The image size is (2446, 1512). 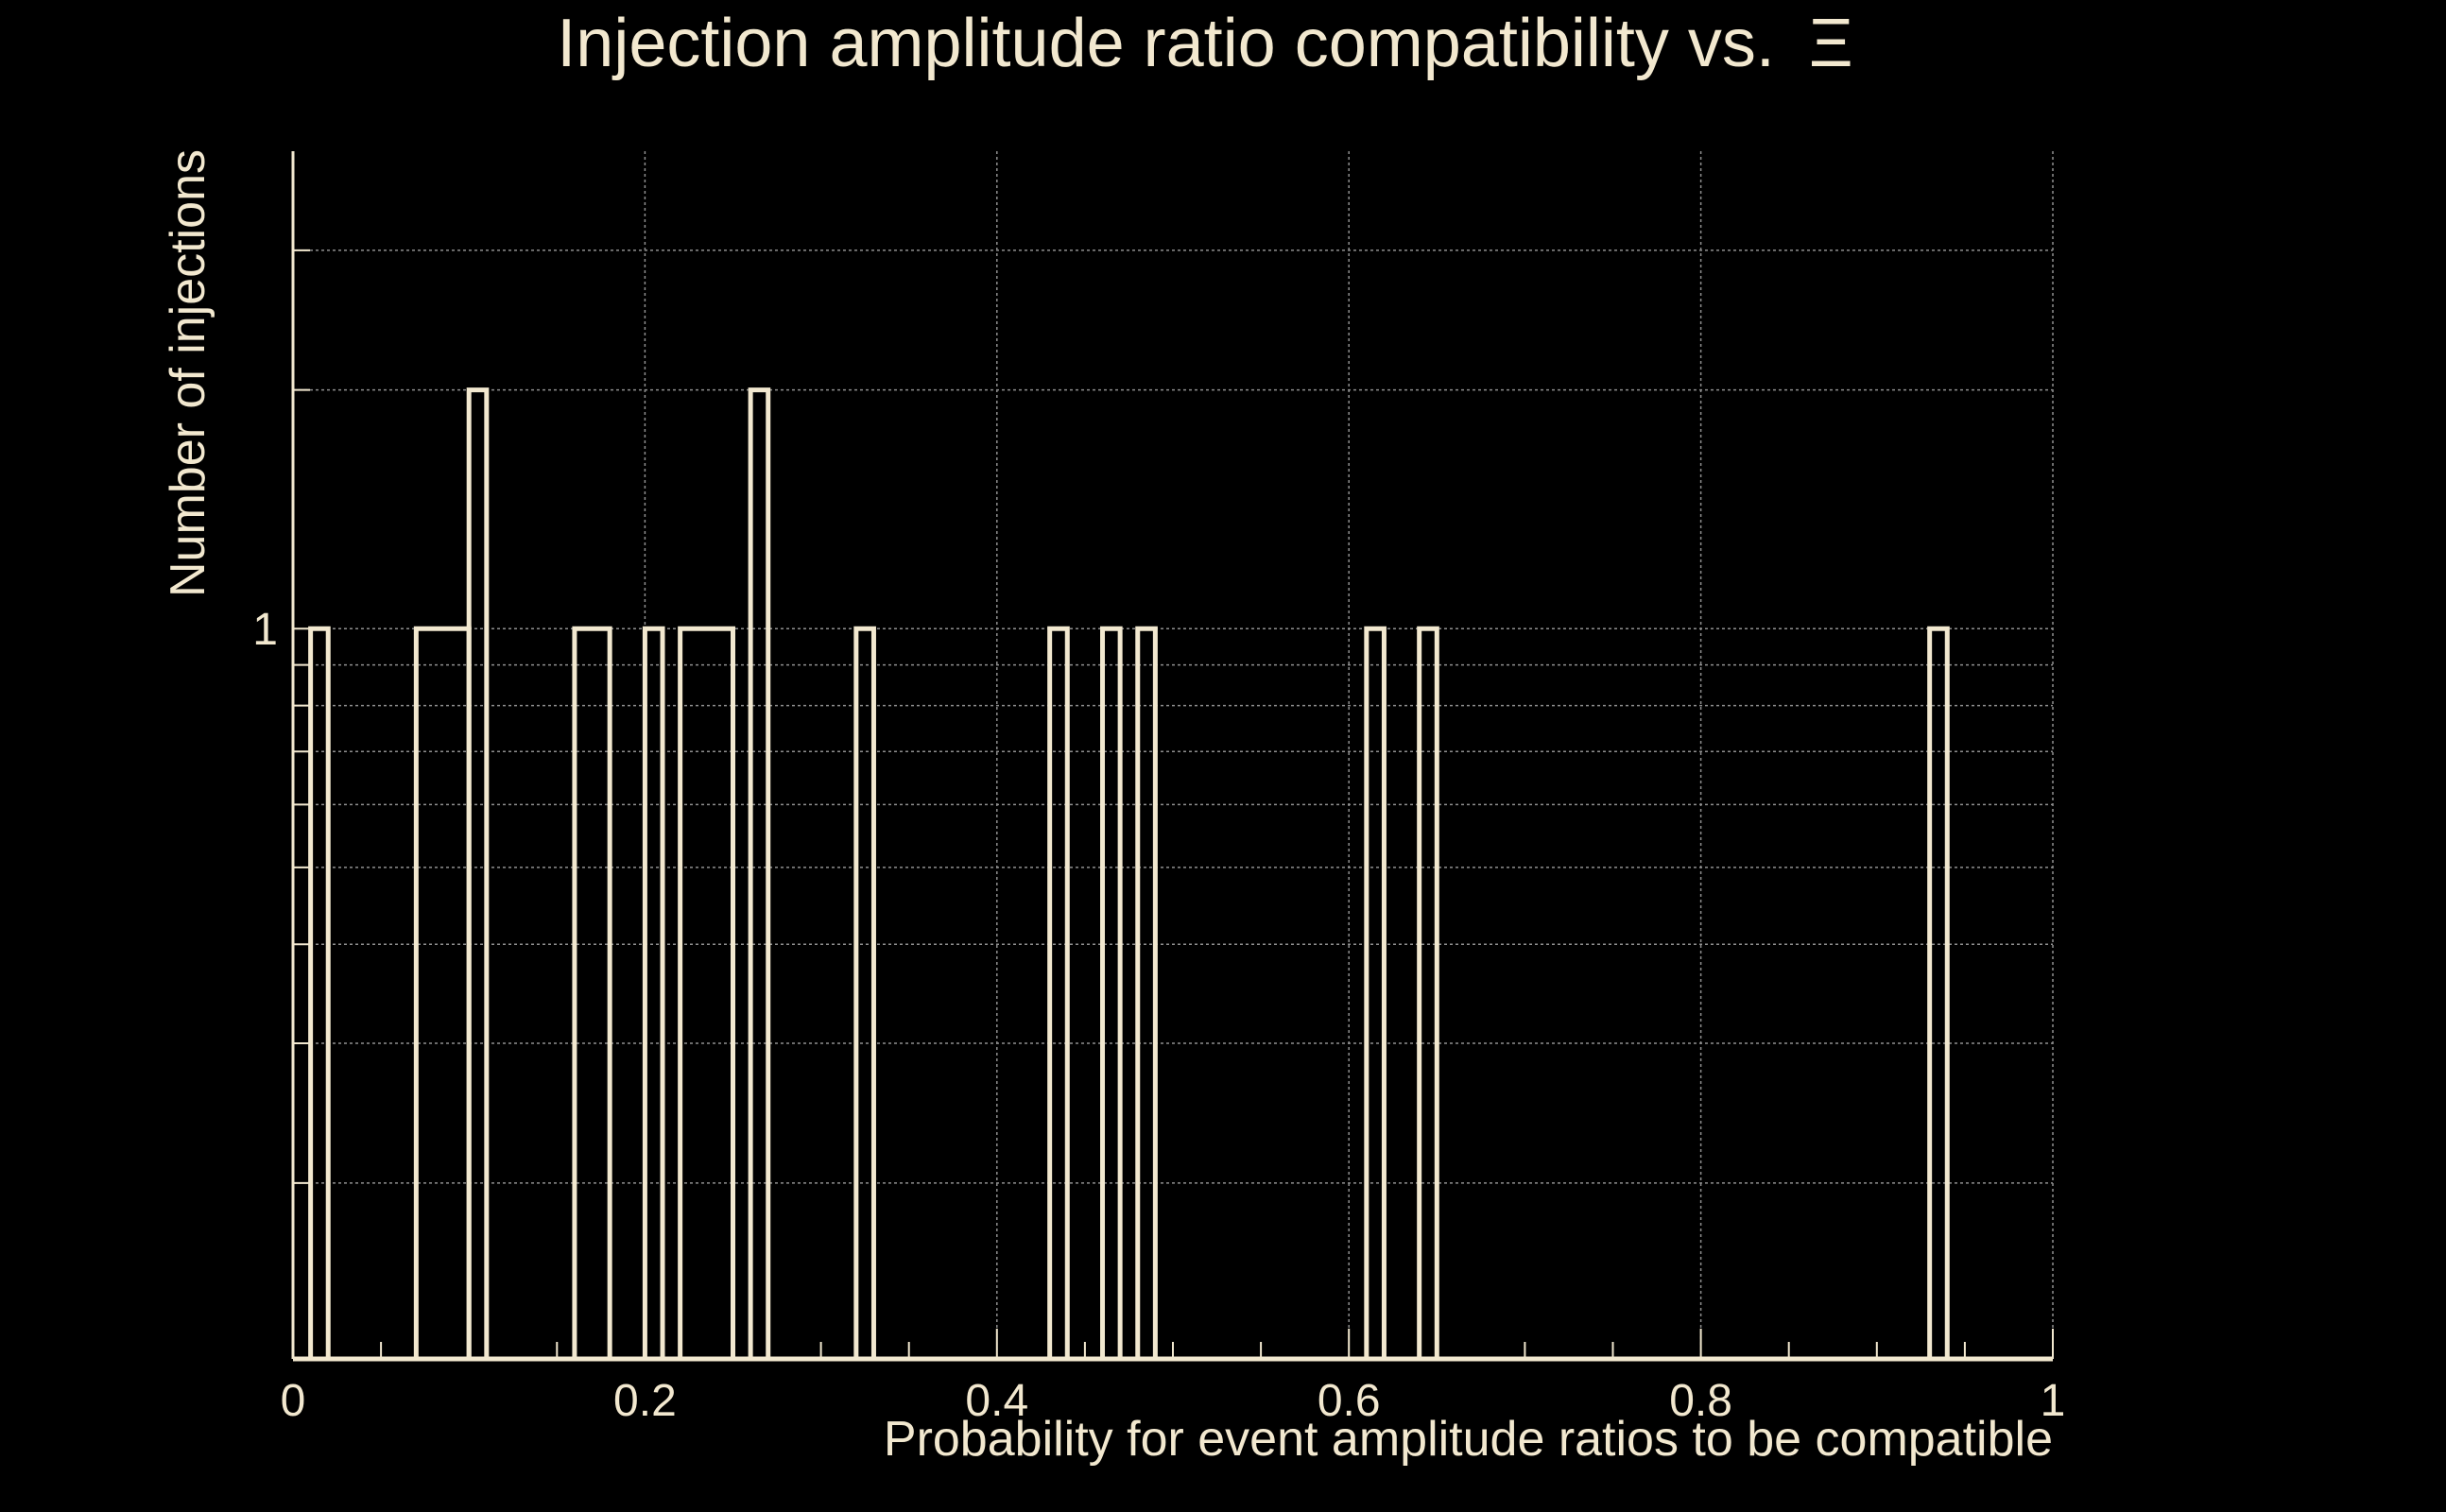 What do you see at coordinates (1349, 1401) in the screenshot?
I see `x-tick-label: 0.6` at bounding box center [1349, 1401].